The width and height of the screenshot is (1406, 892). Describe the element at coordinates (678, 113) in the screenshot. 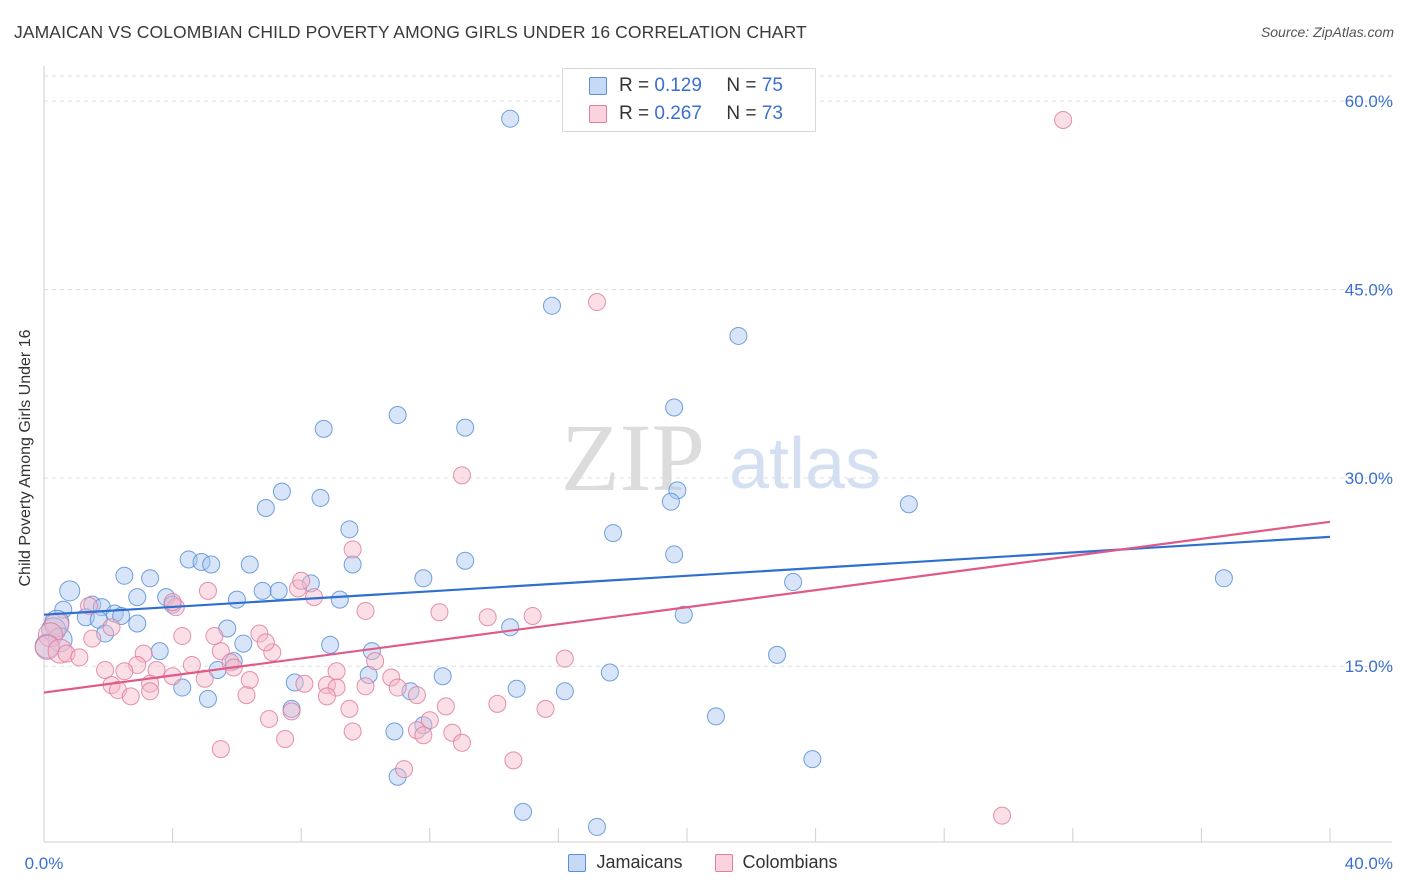

I see `legend-r-value: 0.267` at that location.